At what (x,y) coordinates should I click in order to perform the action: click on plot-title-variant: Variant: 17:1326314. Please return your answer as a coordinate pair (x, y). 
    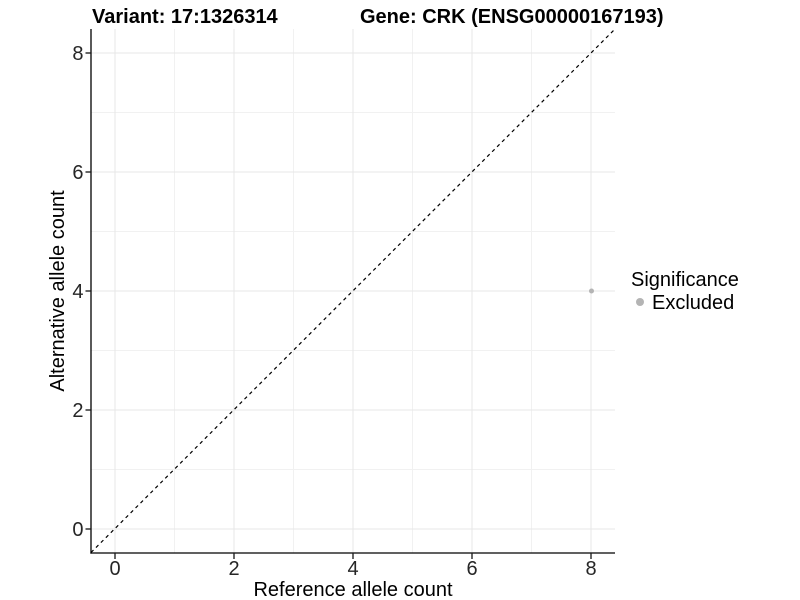
    Looking at the image, I should click on (185, 17).